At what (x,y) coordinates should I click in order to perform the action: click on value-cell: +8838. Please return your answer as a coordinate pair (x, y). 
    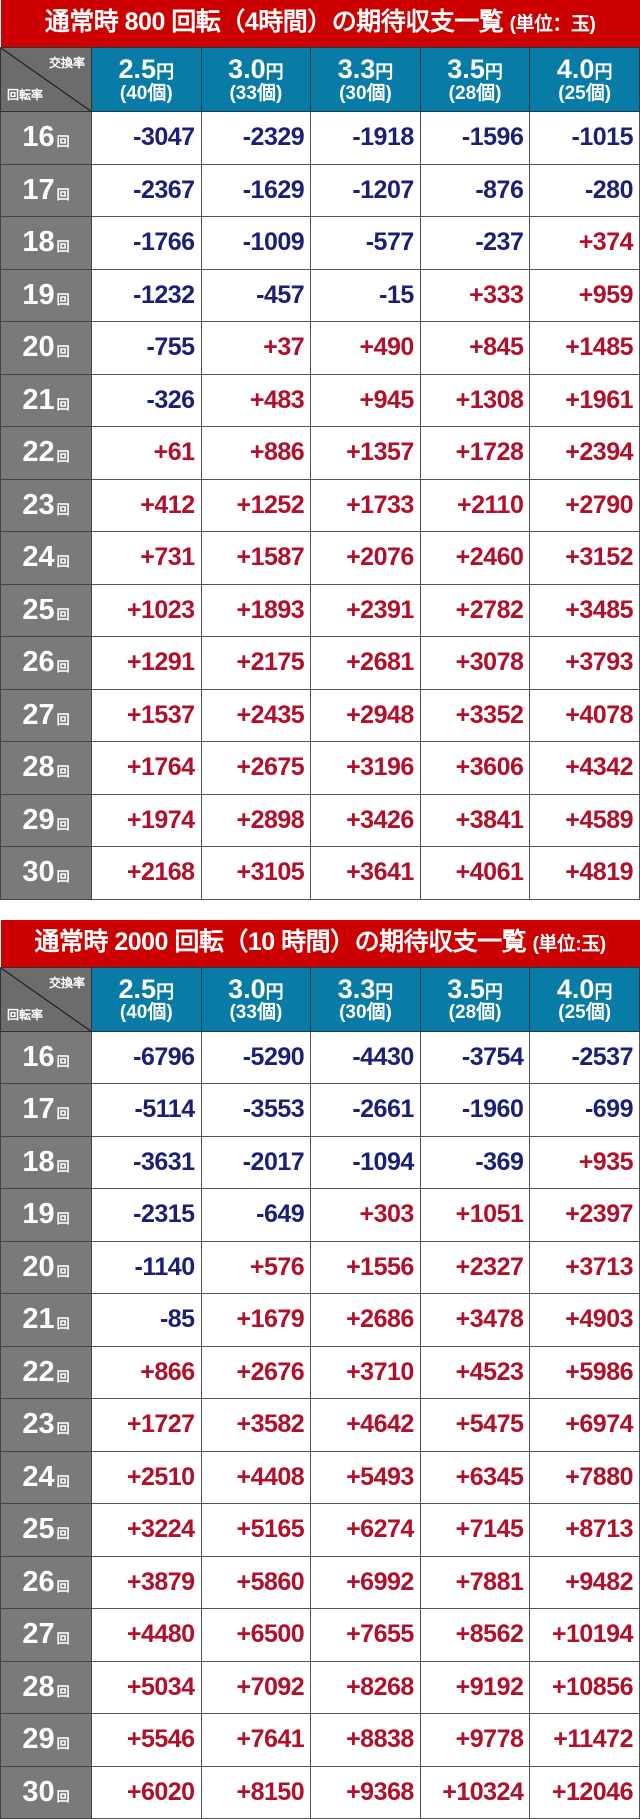
    Looking at the image, I should click on (366, 1740).